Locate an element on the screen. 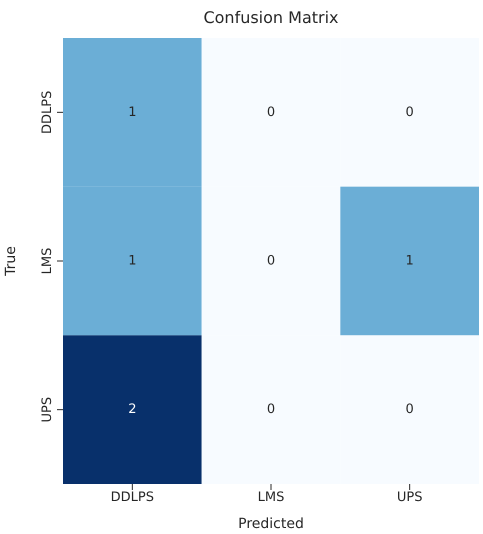  x-tick-label: DDLPS is located at coordinates (132, 498).